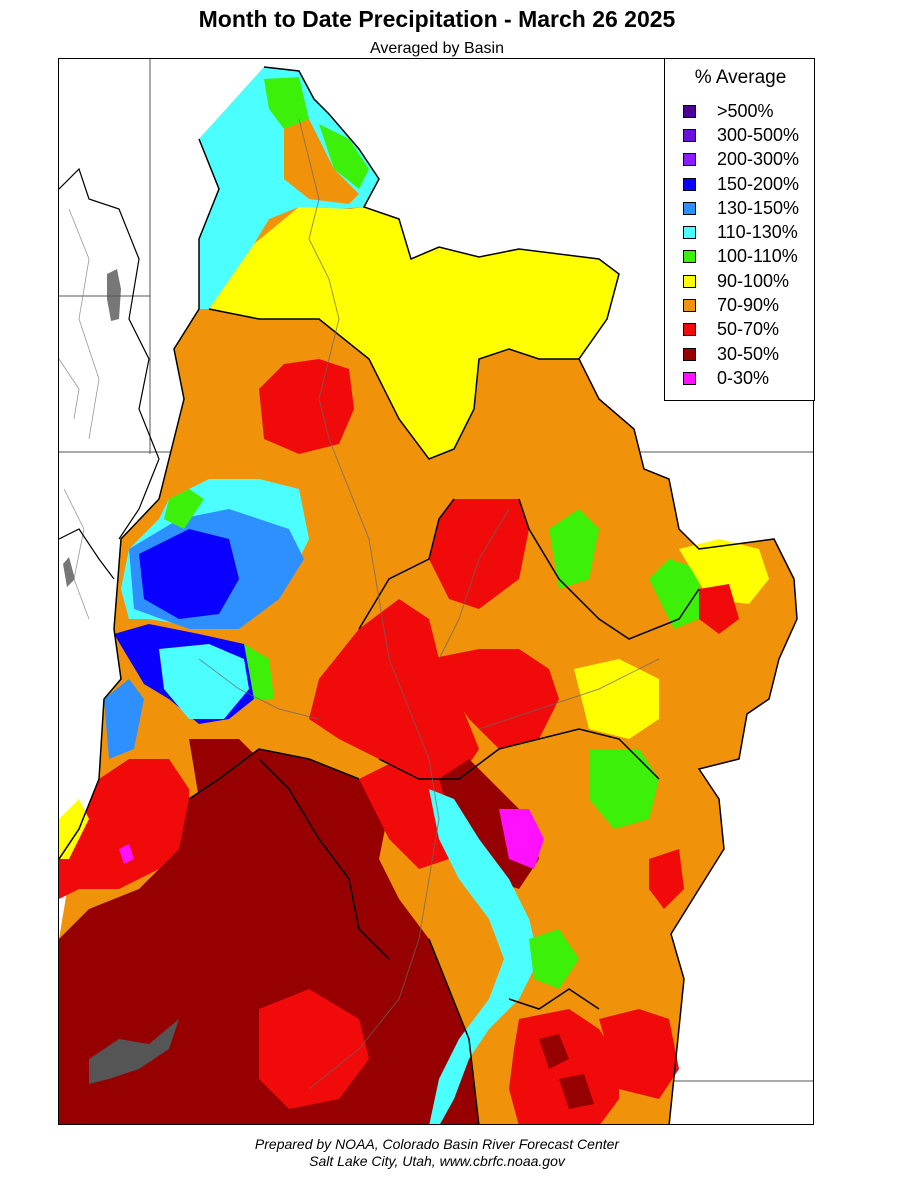 This screenshot has height=1200, width=900. I want to click on legend-item: 0-30%, so click(741, 378).